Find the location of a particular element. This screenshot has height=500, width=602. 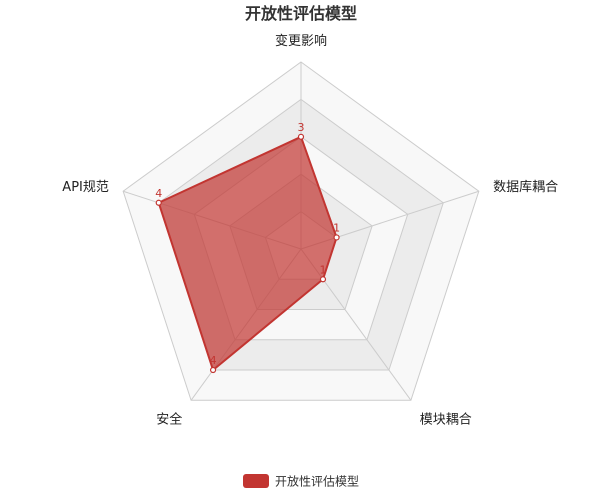

axis-label: API规范 is located at coordinates (85, 187).